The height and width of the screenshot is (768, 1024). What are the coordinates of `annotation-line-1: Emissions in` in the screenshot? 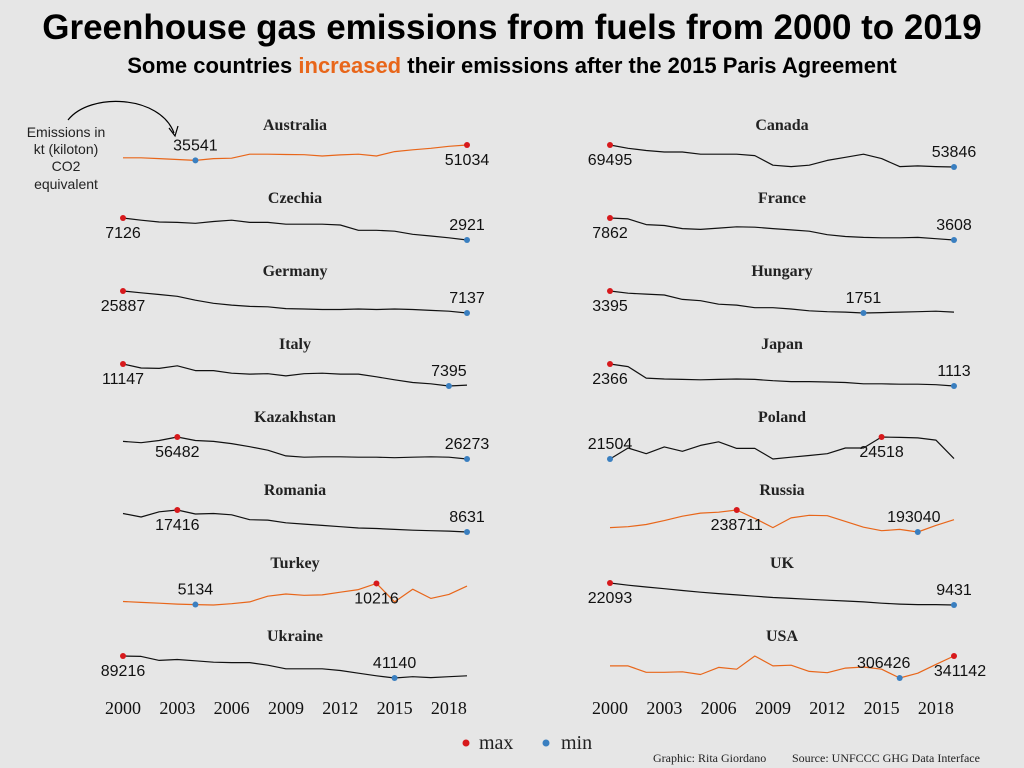 It's located at (66, 132).